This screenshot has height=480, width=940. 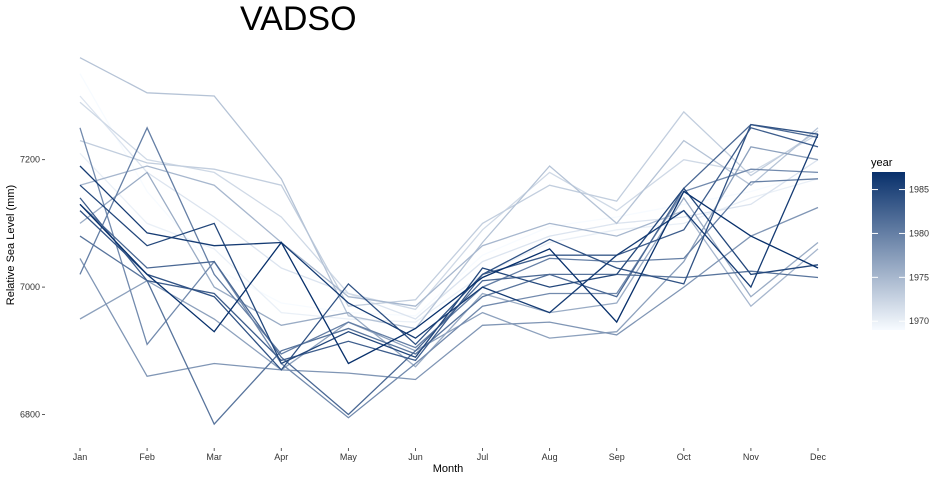 What do you see at coordinates (919, 277) in the screenshot?
I see `legend-label-1975: 1975` at bounding box center [919, 277].